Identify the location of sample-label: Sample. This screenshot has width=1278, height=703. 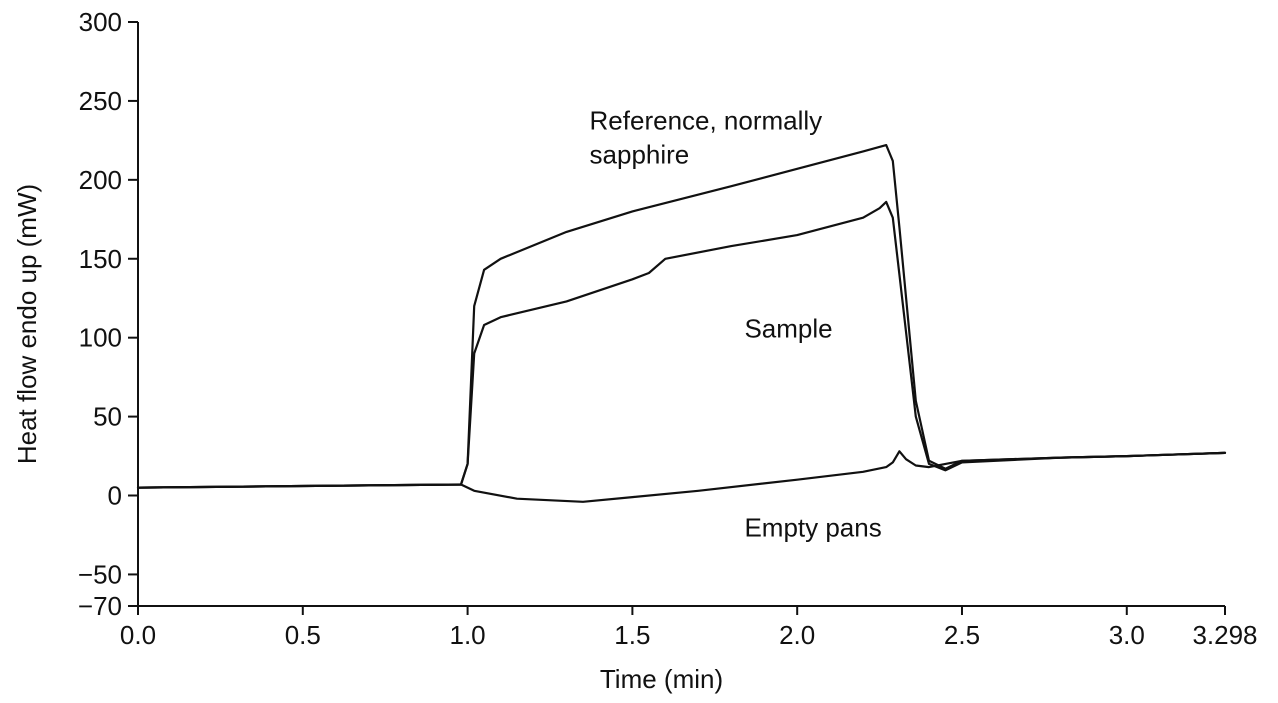
(788, 329).